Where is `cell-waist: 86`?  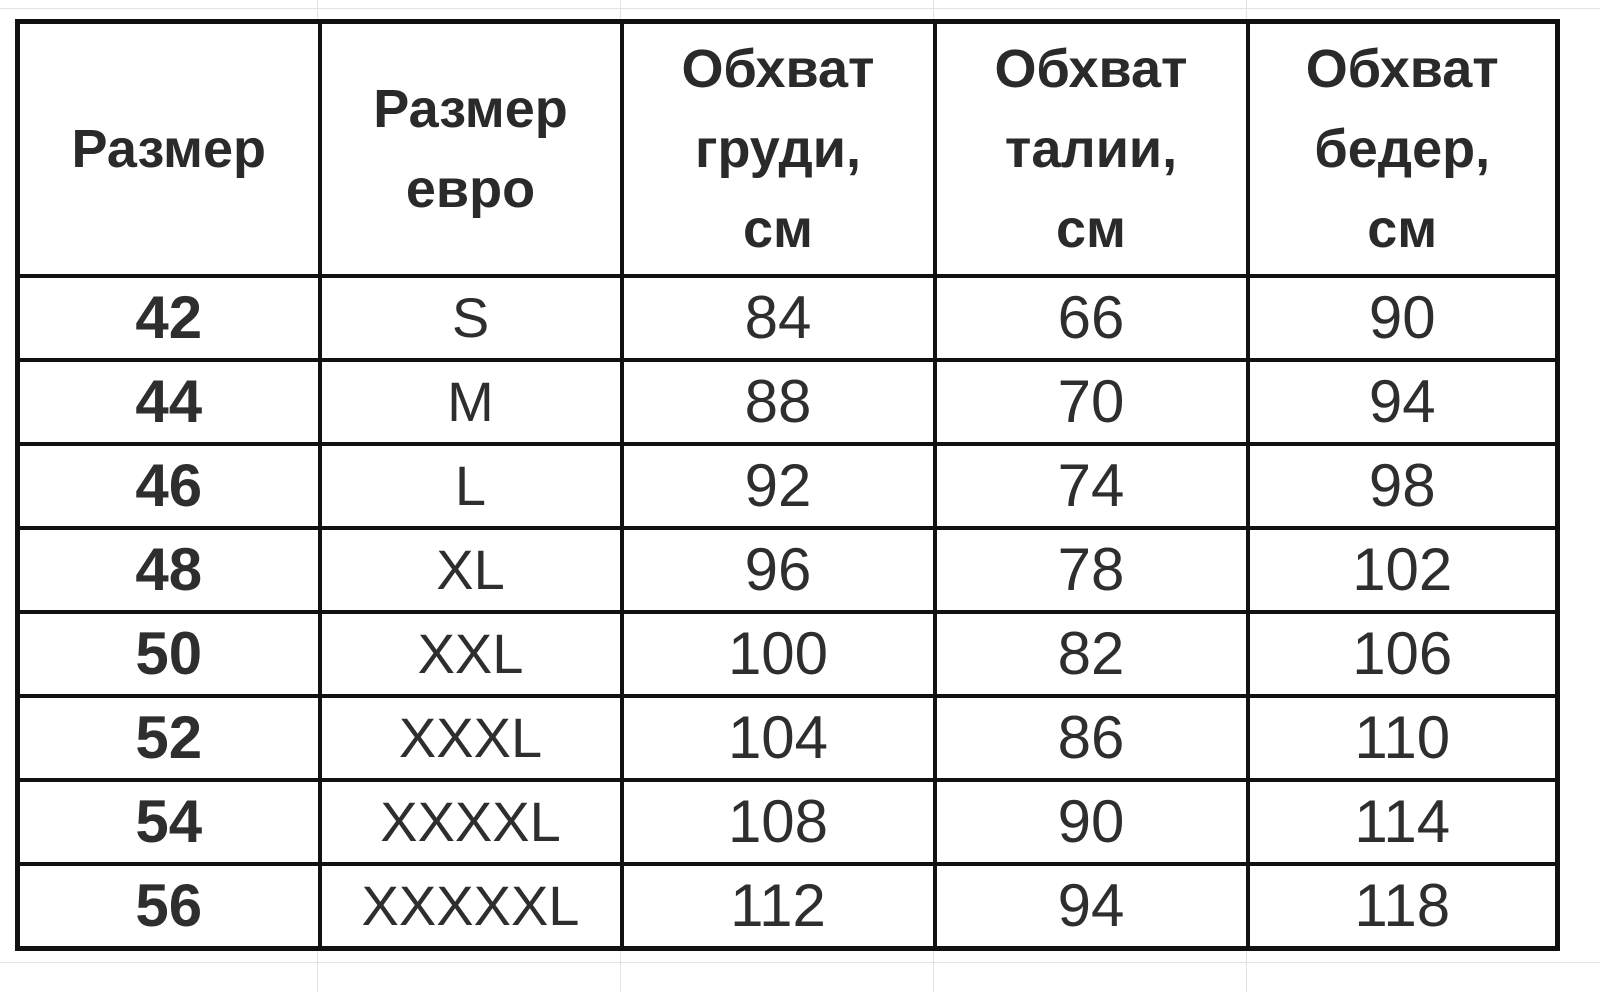 cell-waist: 86 is located at coordinates (1091, 738).